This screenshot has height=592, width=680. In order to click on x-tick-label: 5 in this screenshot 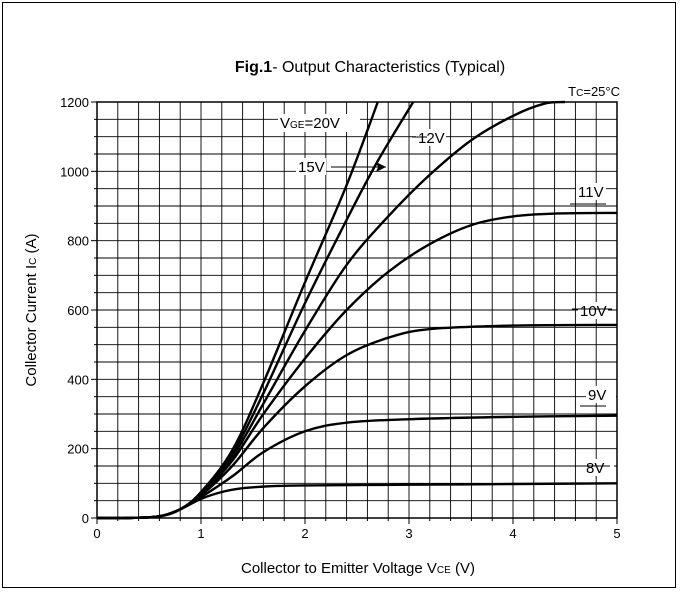, I will do `click(616, 533)`.